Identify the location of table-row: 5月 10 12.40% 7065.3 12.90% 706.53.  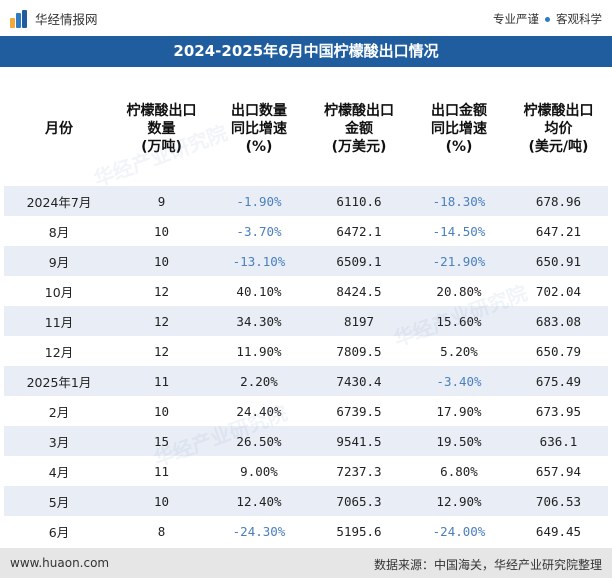
(306, 501).